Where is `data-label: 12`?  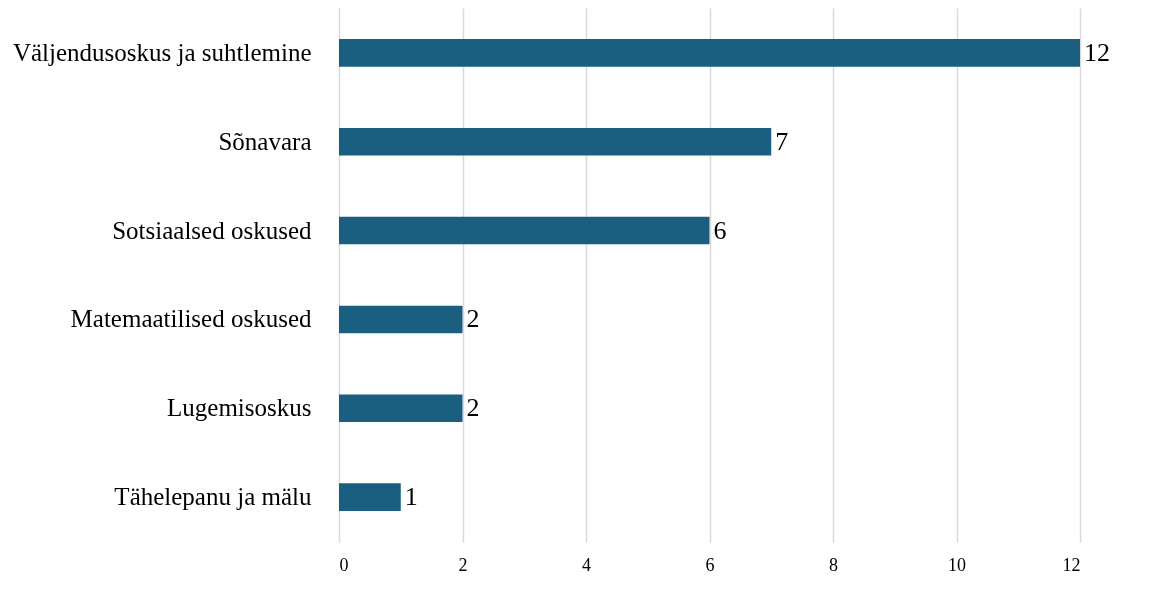
data-label: 12 is located at coordinates (1097, 52).